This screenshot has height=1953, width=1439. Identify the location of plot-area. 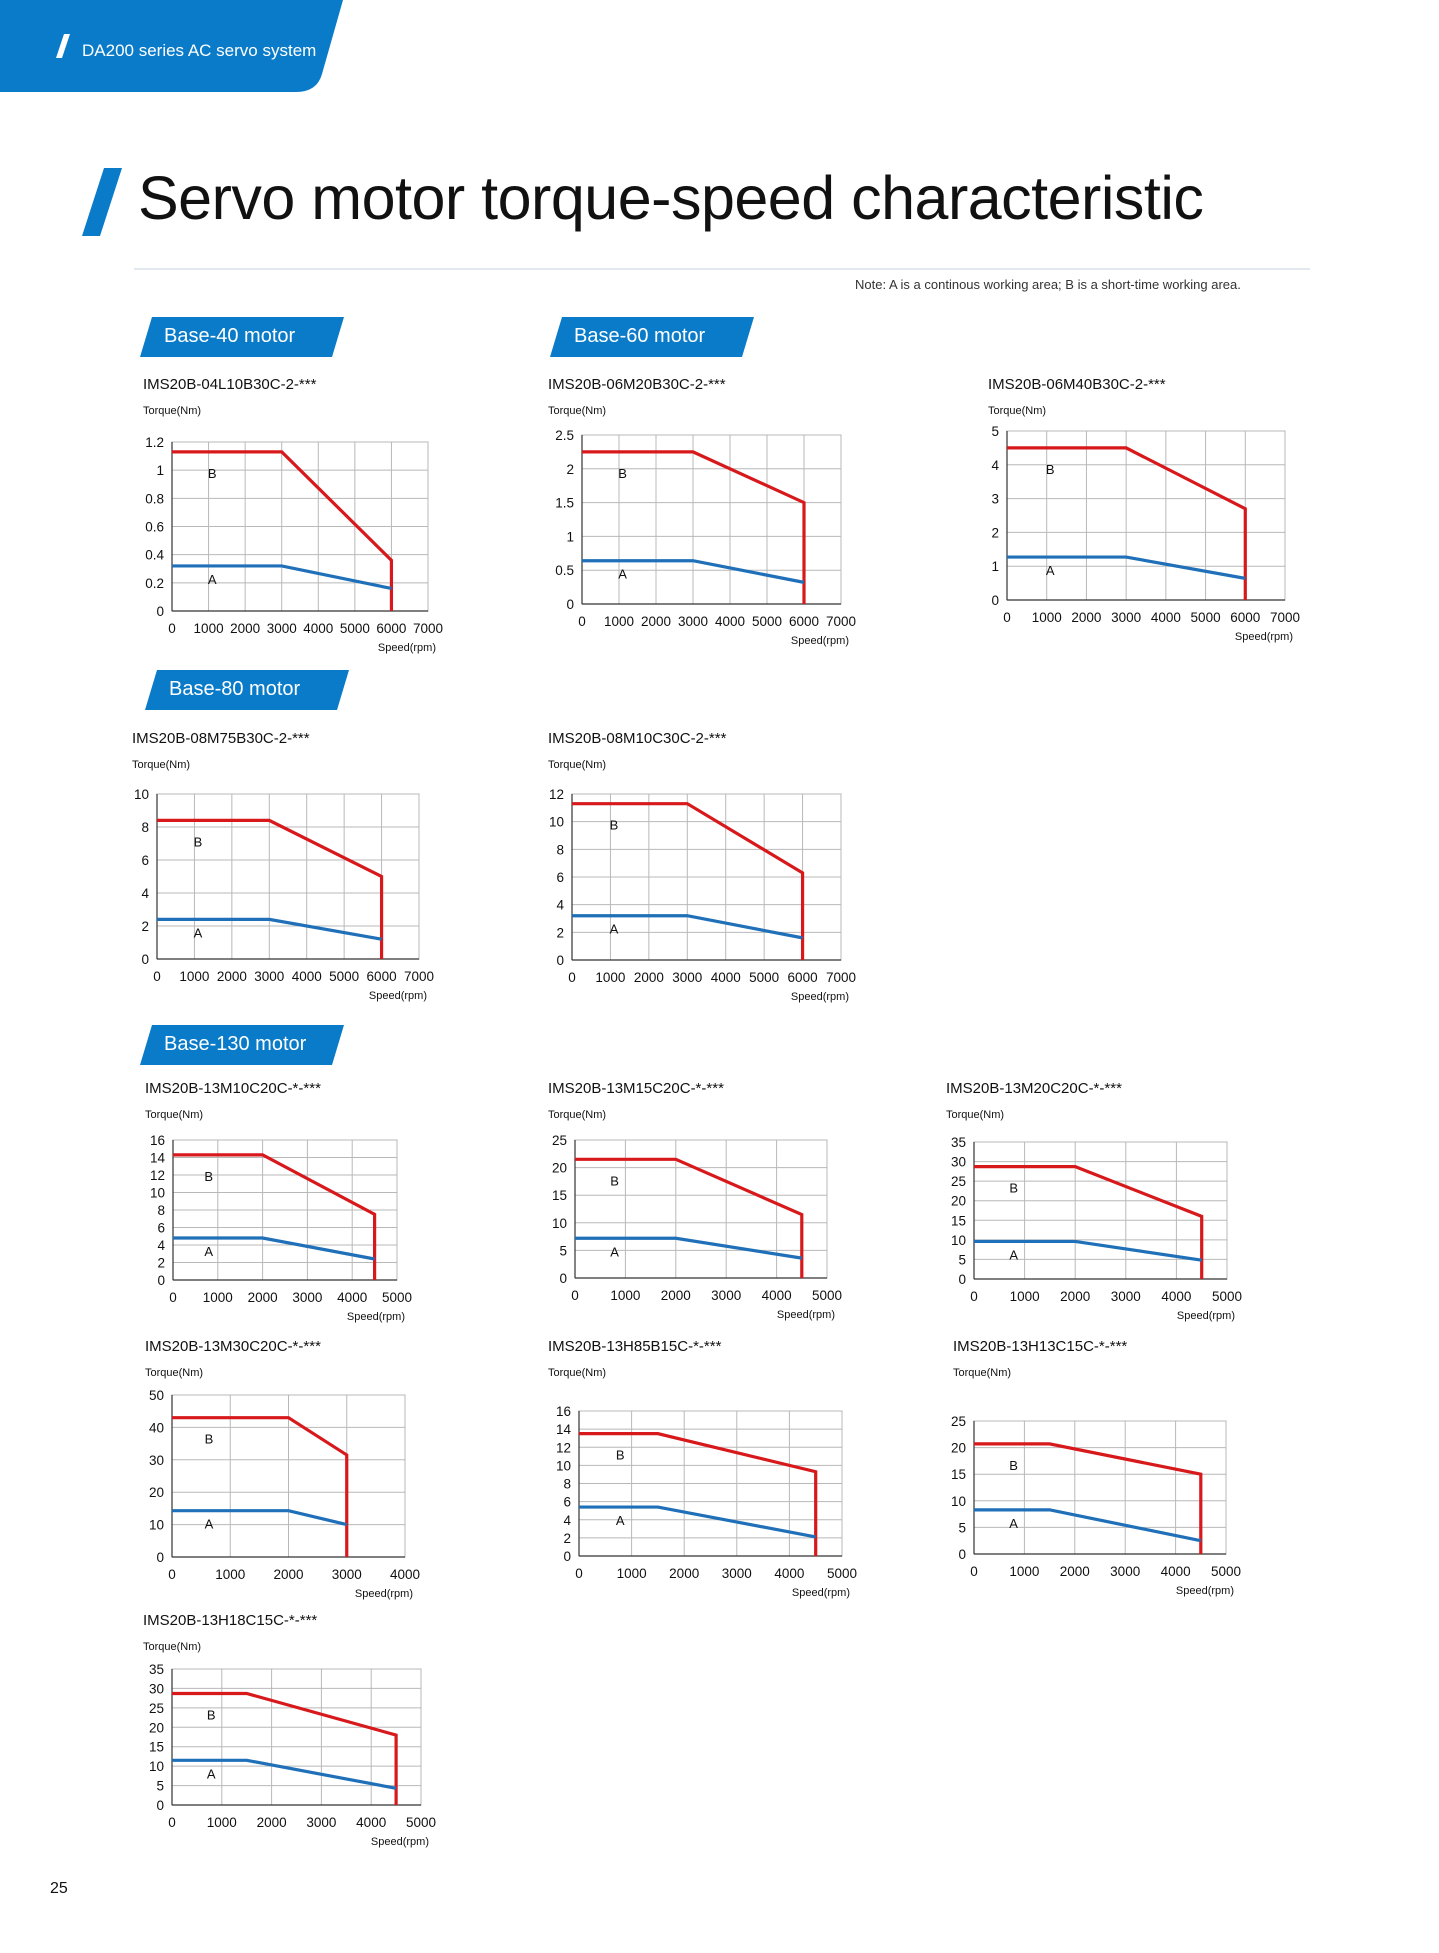
(711, 519).